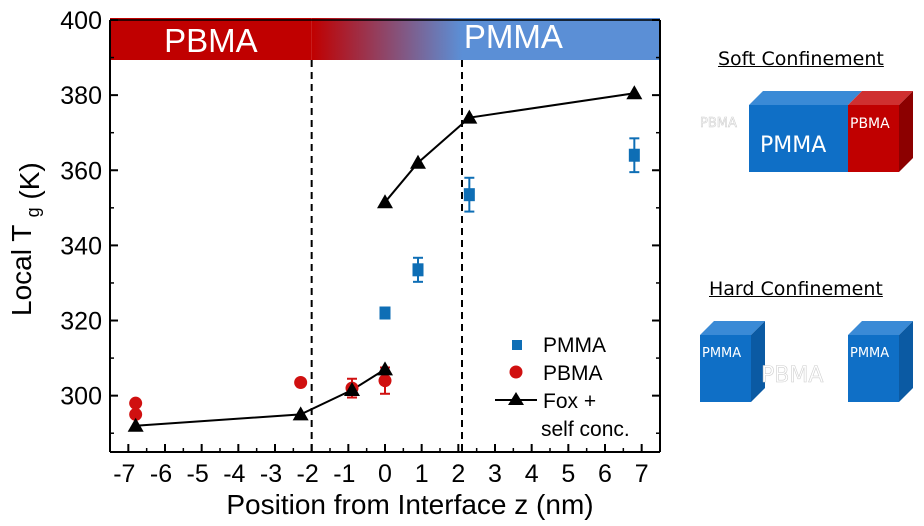 The image size is (924, 526). I want to click on hard-right-pmma-label: PMMA, so click(869, 353).